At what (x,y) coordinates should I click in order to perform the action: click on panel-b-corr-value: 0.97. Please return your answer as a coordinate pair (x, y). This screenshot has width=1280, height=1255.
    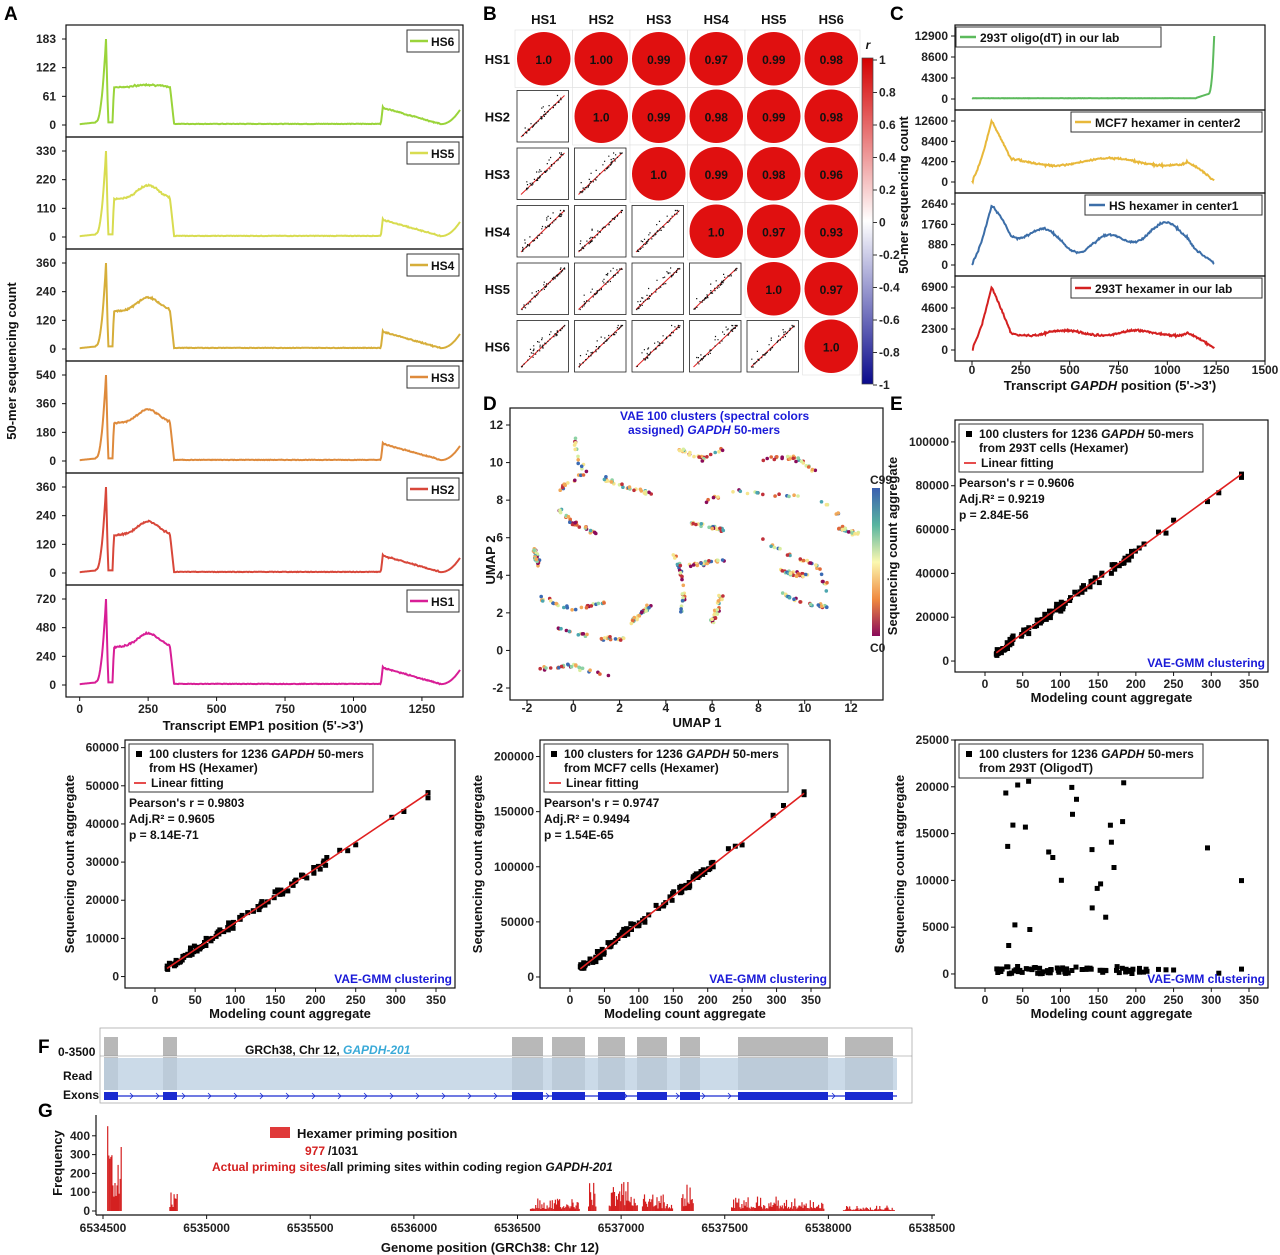
    Looking at the image, I should click on (832, 290).